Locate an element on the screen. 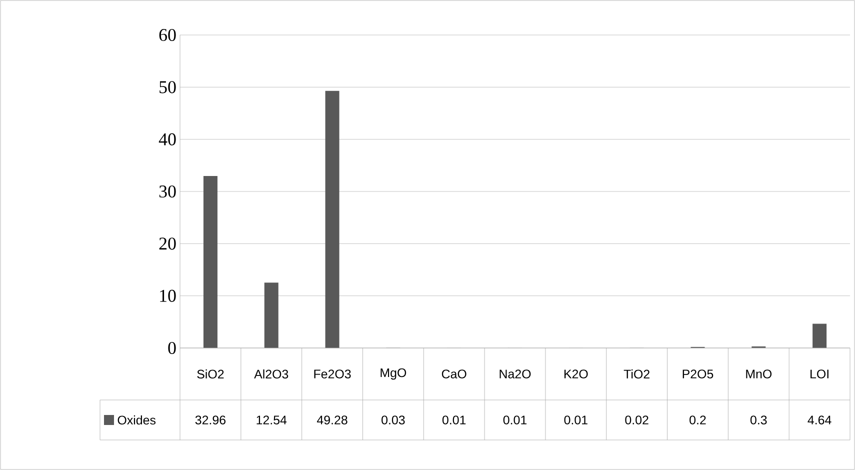 Image resolution: width=855 pixels, height=470 pixels. data-label: 0.3 is located at coordinates (758, 420).